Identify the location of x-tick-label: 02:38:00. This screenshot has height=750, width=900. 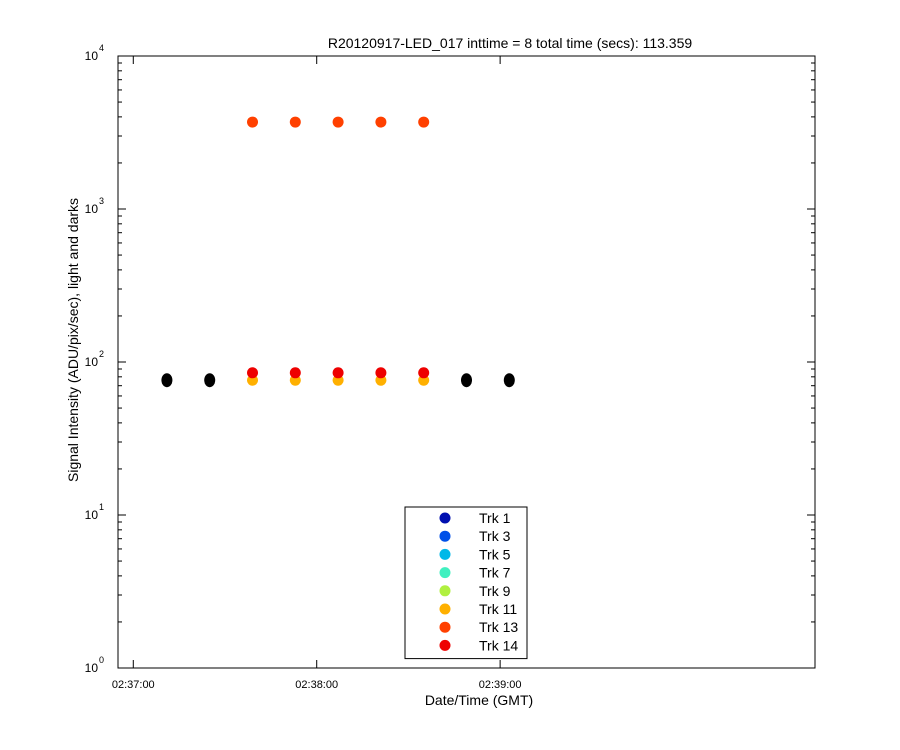
(316, 685).